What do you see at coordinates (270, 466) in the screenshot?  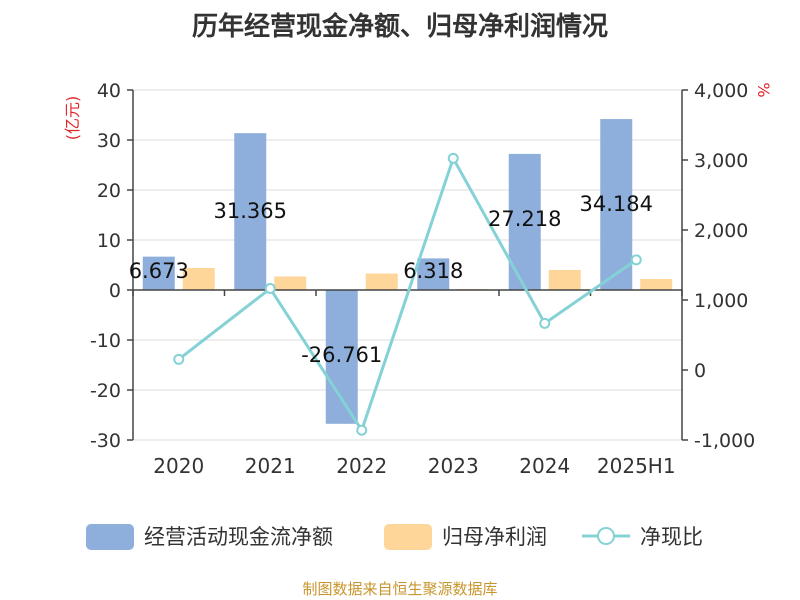 I see `x-tick-label: 2021` at bounding box center [270, 466].